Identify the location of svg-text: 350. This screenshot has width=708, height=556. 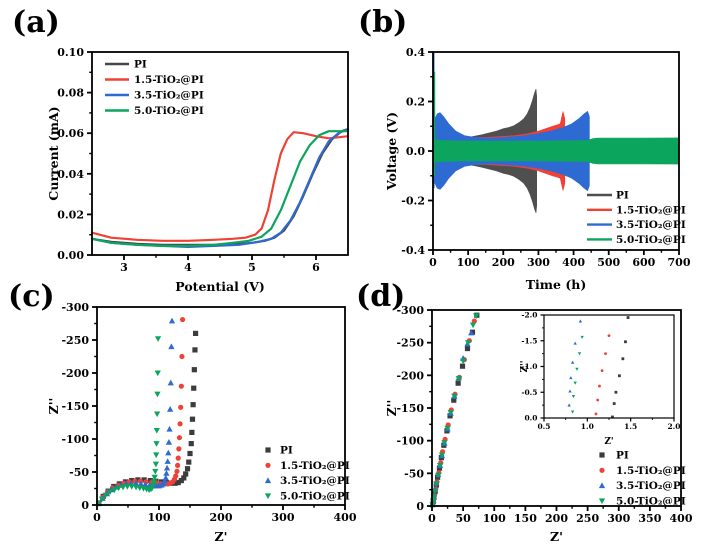
(649, 518).